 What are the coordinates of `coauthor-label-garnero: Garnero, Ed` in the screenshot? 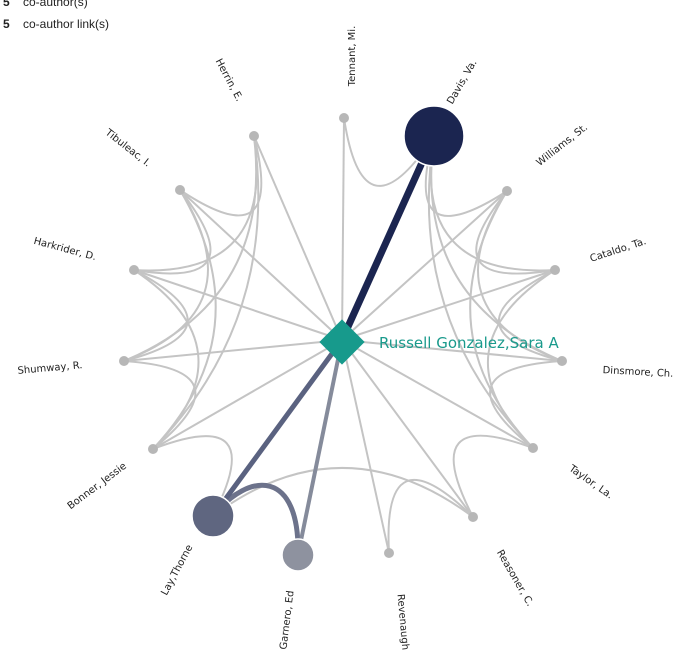 It's located at (287, 620).